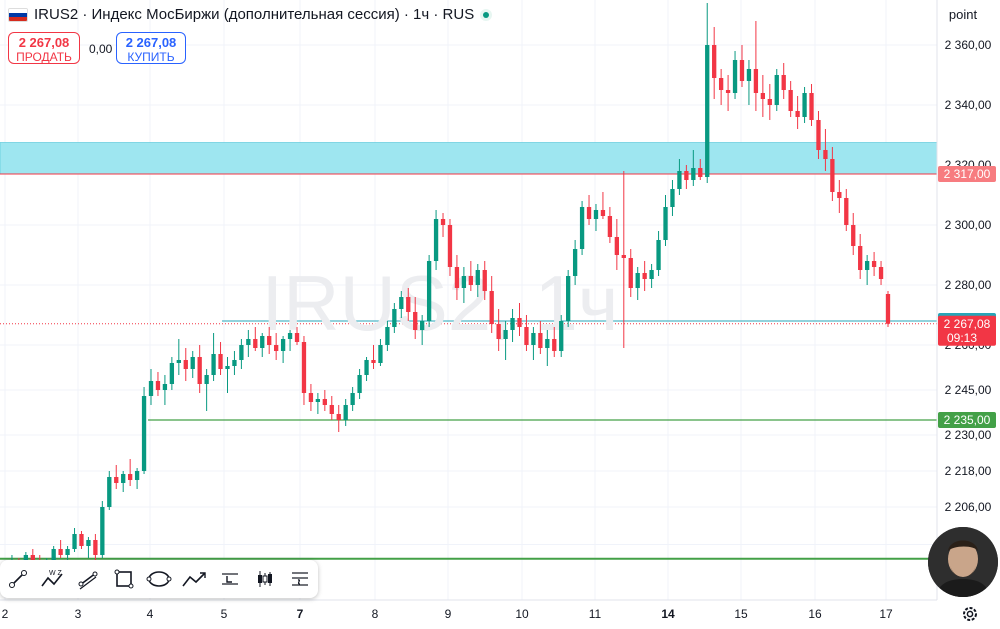 This screenshot has width=1000, height=629. Describe the element at coordinates (44, 48) in the screenshot. I see `sell-button: 2 267,08 ПРОДАТЬ` at that location.